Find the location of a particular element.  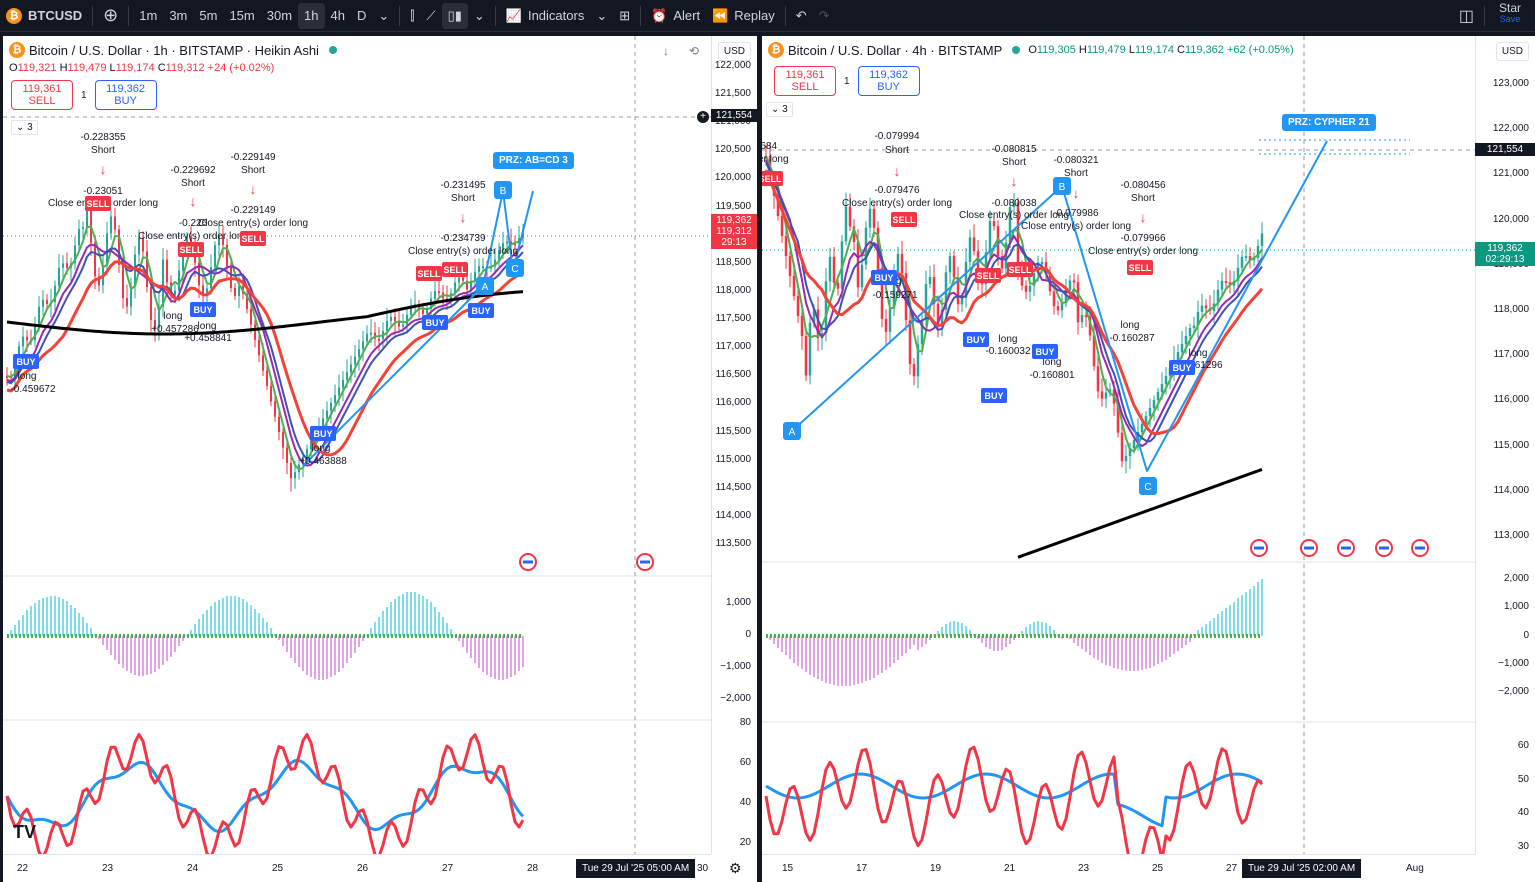

compare-add-icon: ⊕ is located at coordinates (111, 15).